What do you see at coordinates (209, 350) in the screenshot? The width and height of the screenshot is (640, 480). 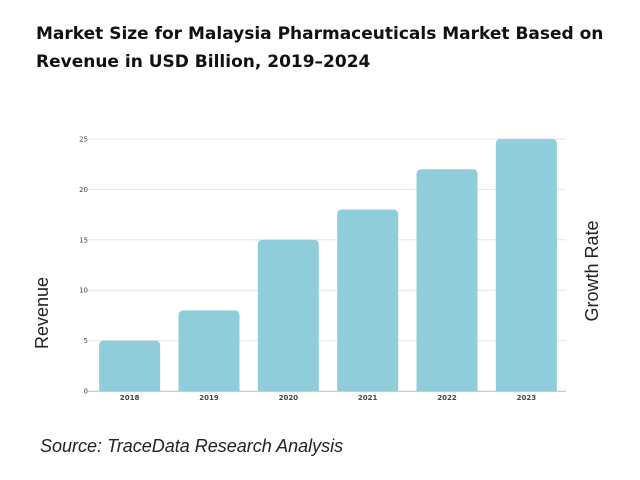 I see `bar-2019` at bounding box center [209, 350].